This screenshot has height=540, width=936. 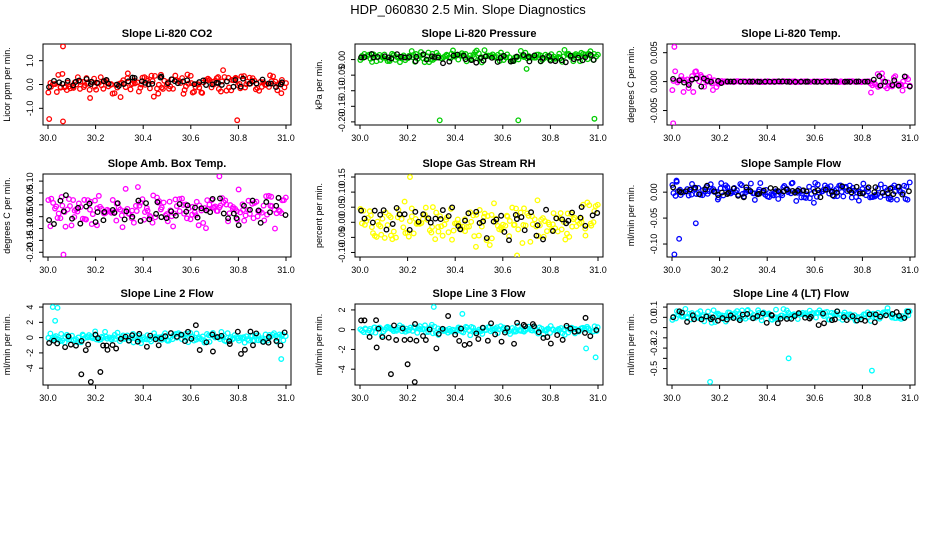 What do you see at coordinates (342, 223) in the screenshot?
I see `y-tick-label: 0.00` at bounding box center [342, 223].